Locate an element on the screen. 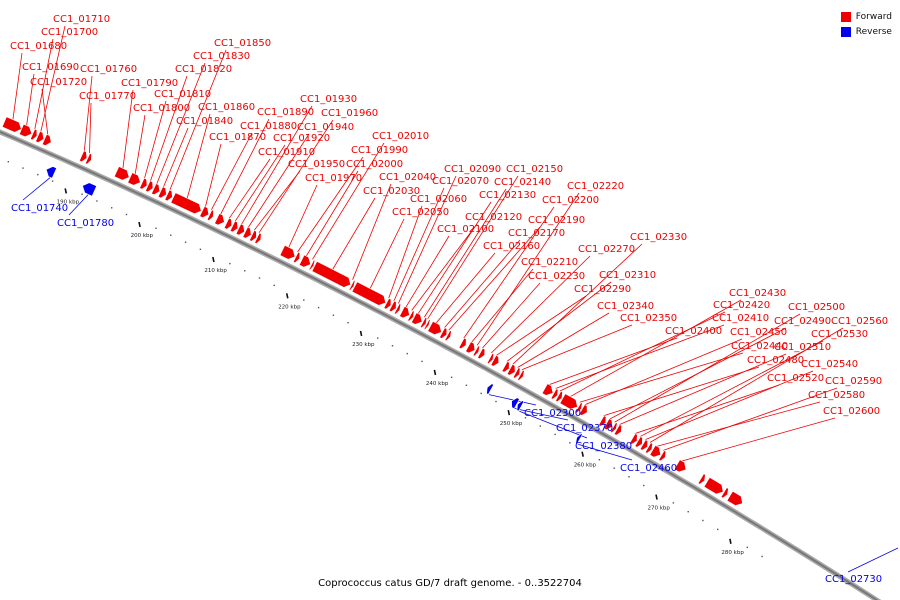  gene-label: CC1_01920 is located at coordinates (301, 138).